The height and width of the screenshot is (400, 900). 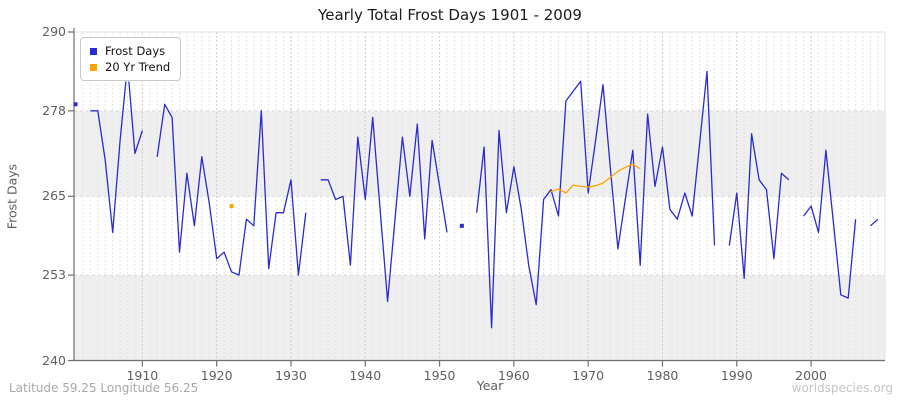 What do you see at coordinates (54, 360) in the screenshot?
I see `y-tick-label: 240` at bounding box center [54, 360].